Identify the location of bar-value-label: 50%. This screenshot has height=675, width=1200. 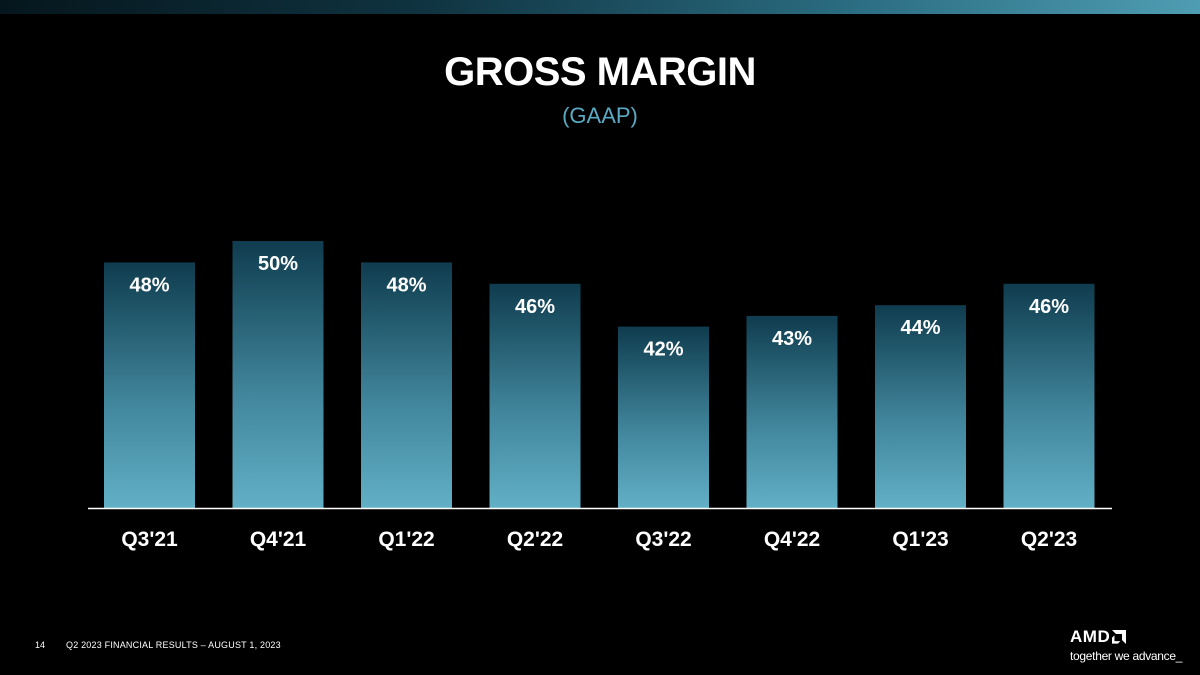
(278, 264).